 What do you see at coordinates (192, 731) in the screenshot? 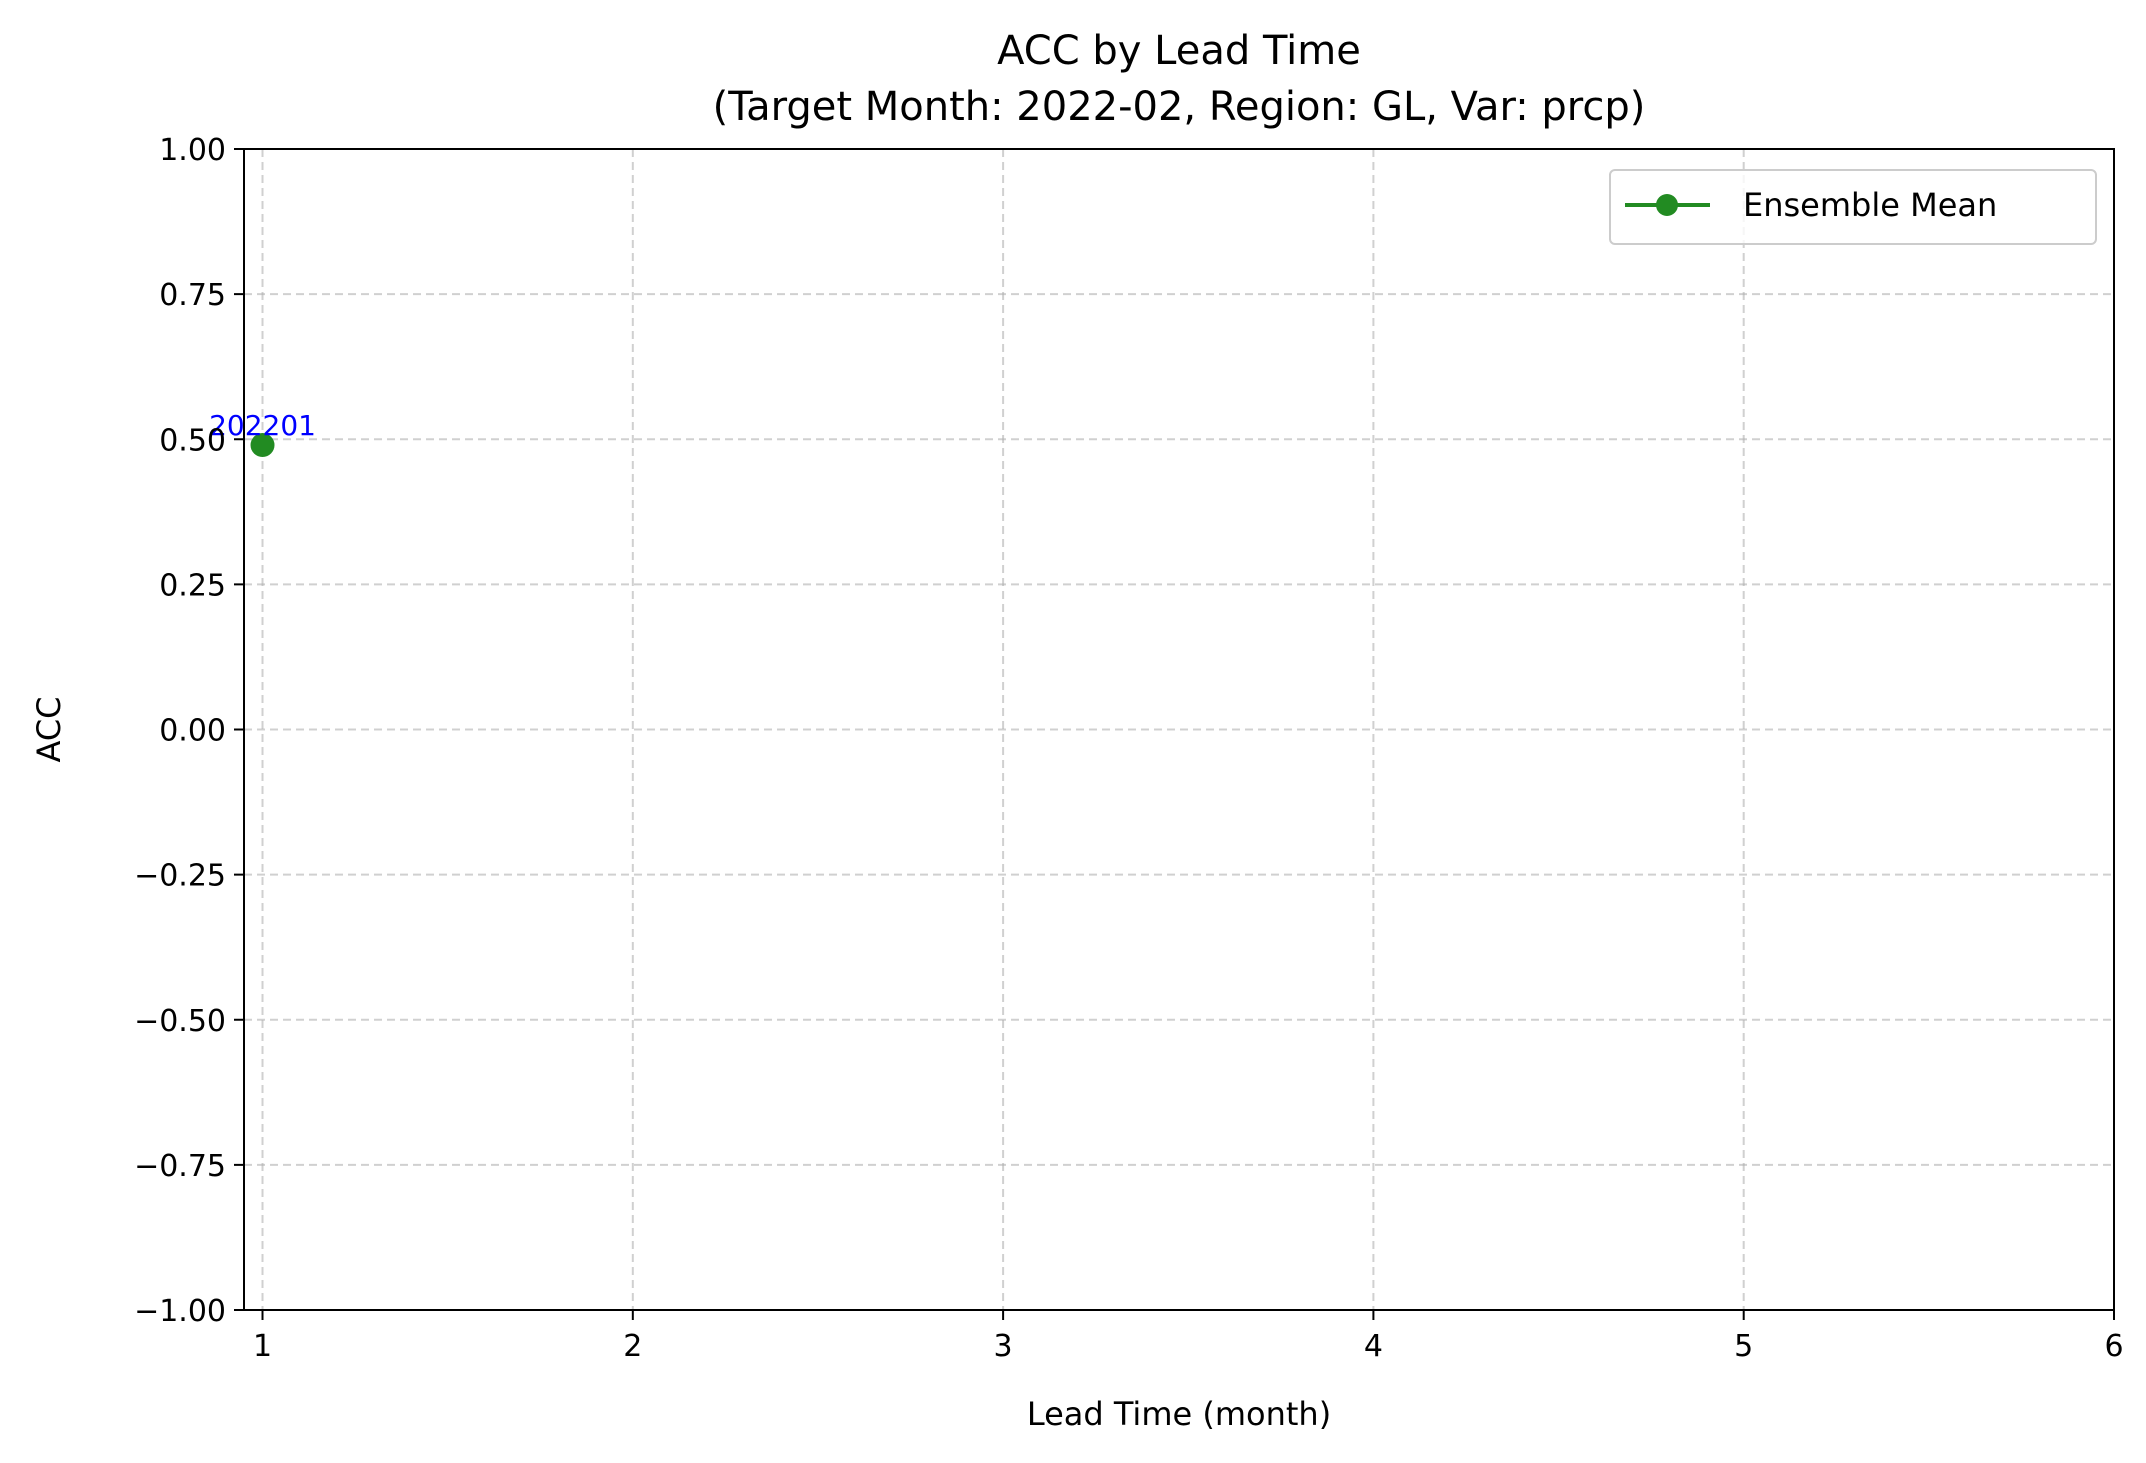
I see `y-tick-label: 0.00` at bounding box center [192, 731].